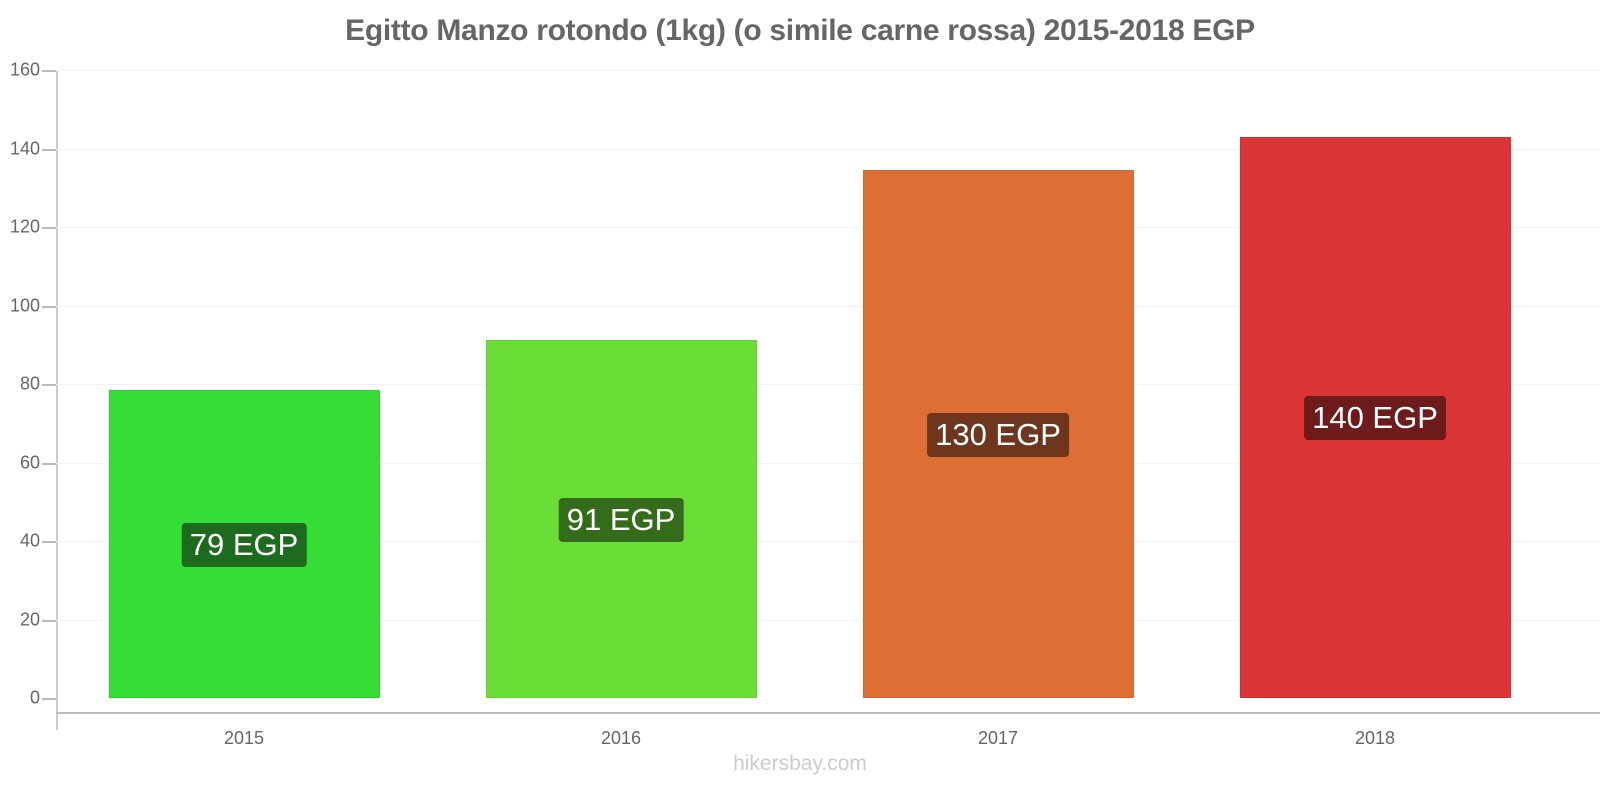 This screenshot has width=1600, height=800. Describe the element at coordinates (34, 697) in the screenshot. I see `y-tick-label: 0` at that location.